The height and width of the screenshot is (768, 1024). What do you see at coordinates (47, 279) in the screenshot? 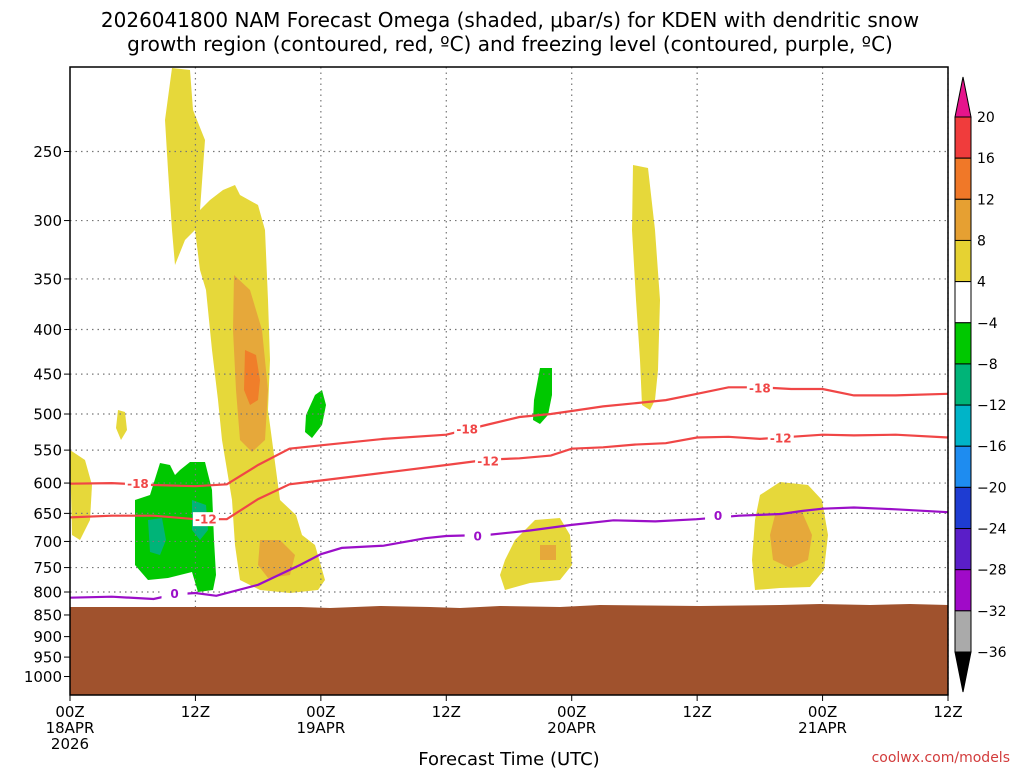
I see `y-tick-label: 350` at bounding box center [47, 279].